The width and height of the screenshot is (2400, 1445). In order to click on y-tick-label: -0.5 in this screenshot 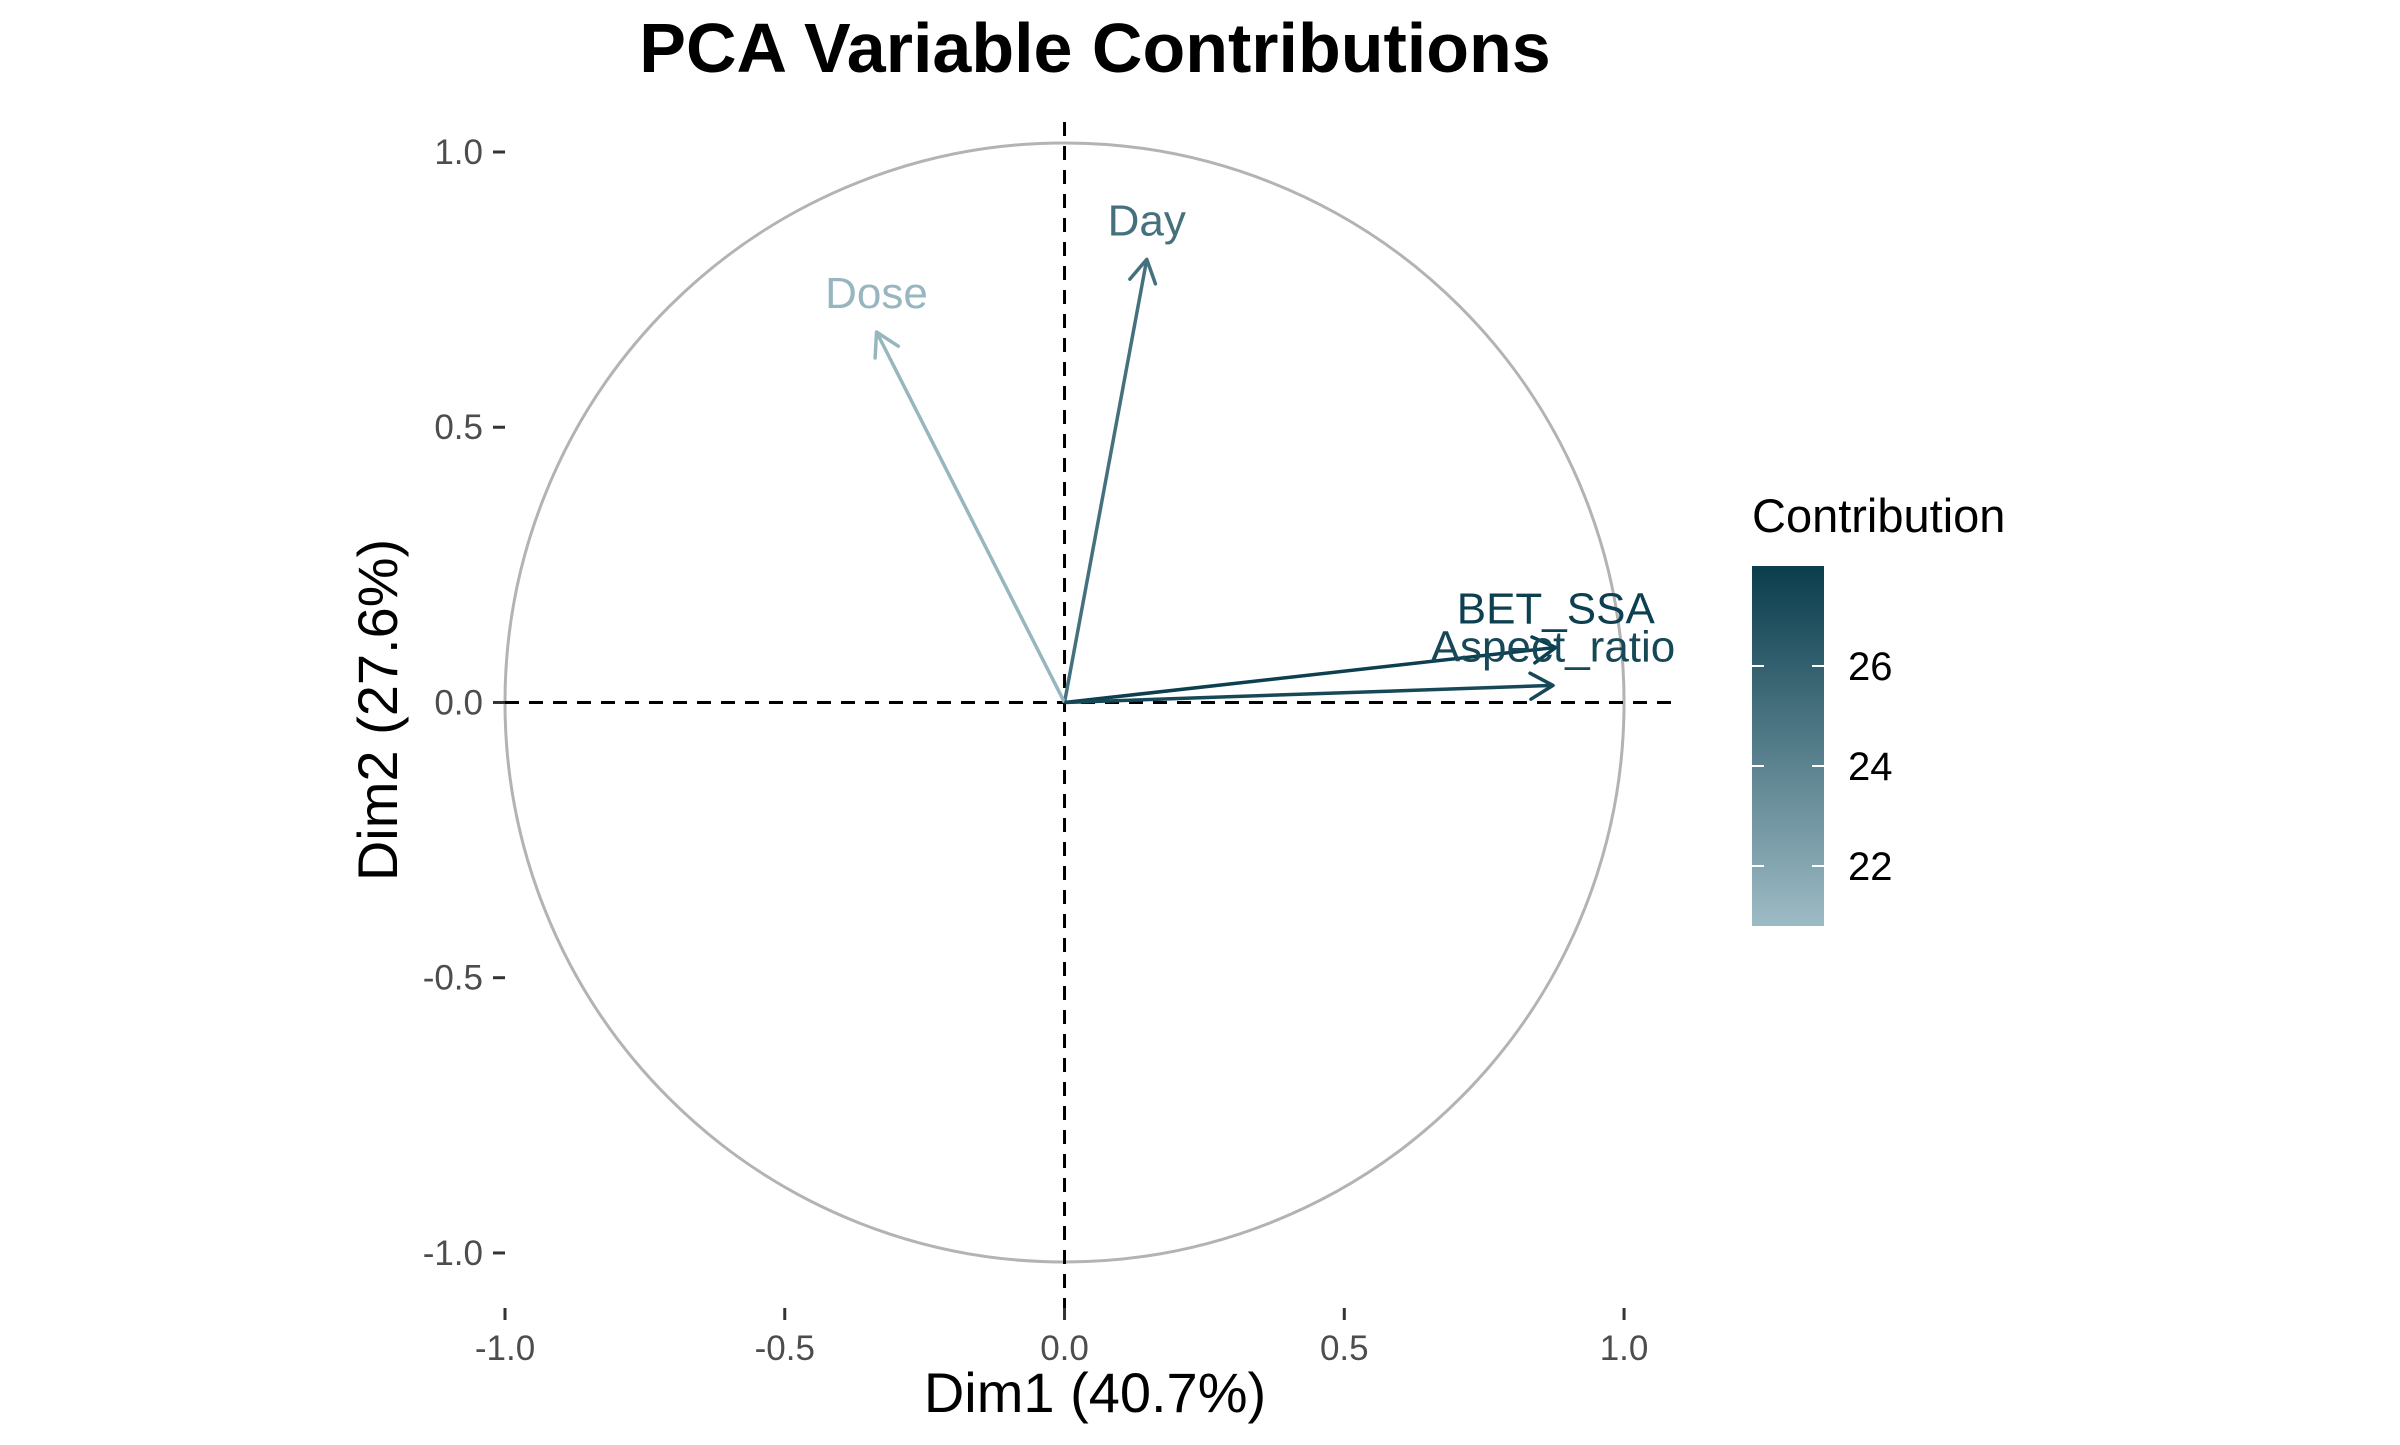, I will do `click(453, 978)`.